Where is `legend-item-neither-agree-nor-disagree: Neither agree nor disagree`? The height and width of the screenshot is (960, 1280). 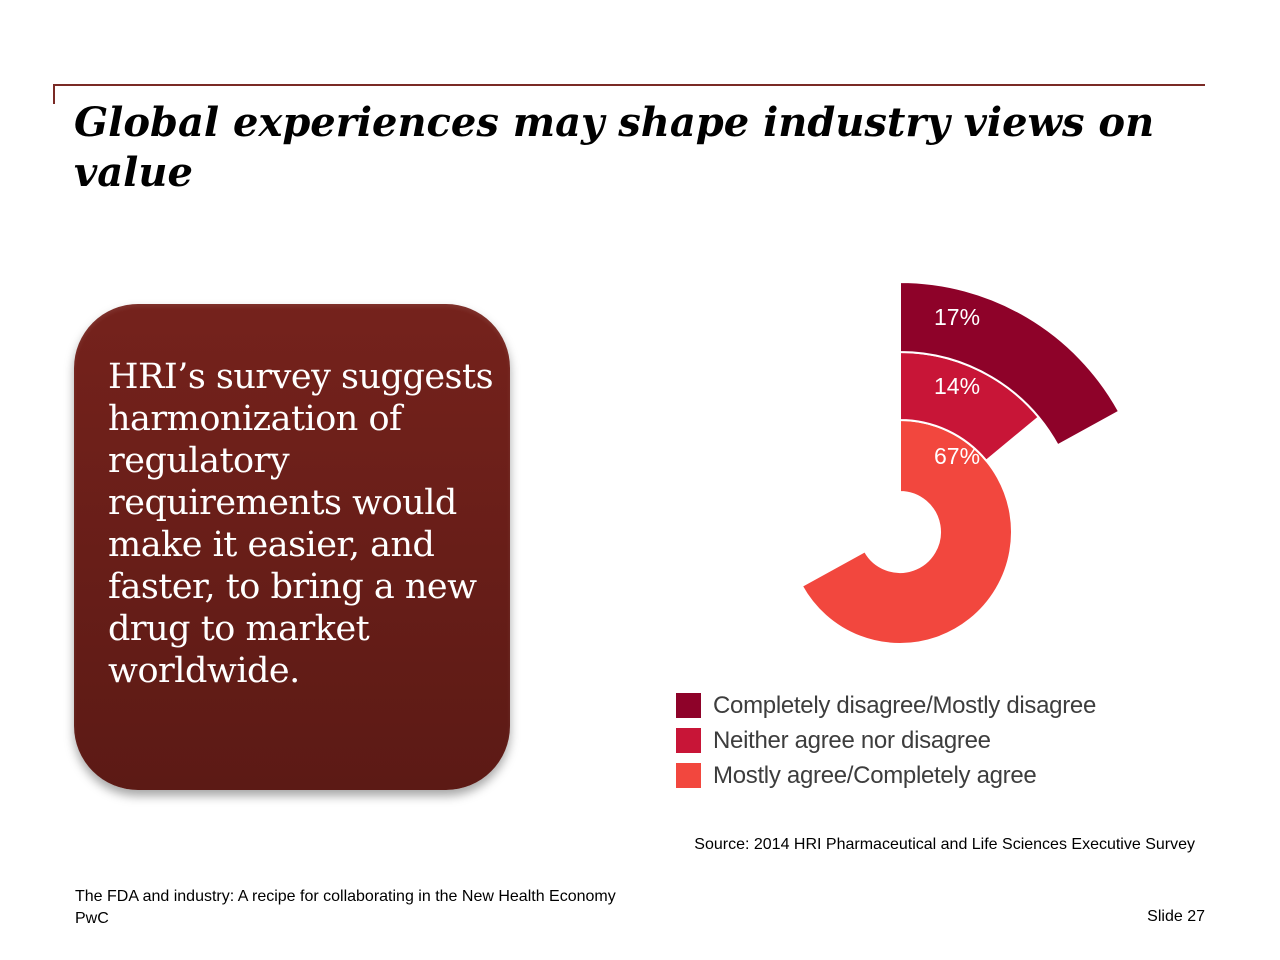
legend-item-neither-agree-nor-disagree: Neither agree nor disagree is located at coordinates (886, 740).